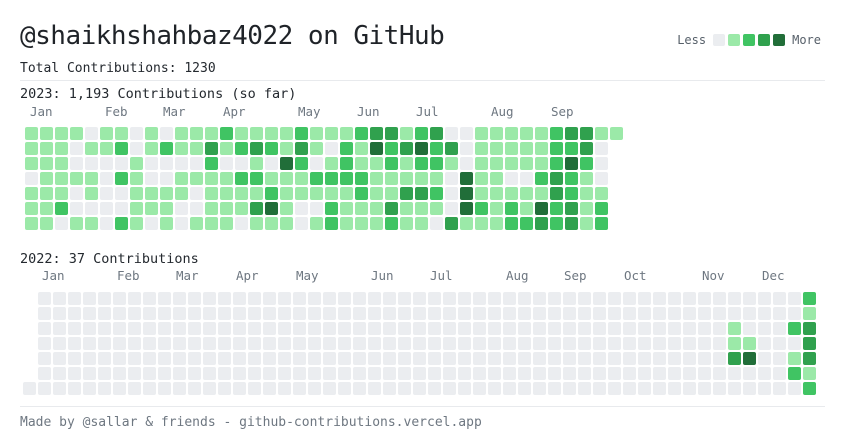 This screenshot has width=845, height=440. What do you see at coordinates (713, 275) in the screenshot?
I see `month-label-2022-nov: Nov` at bounding box center [713, 275].